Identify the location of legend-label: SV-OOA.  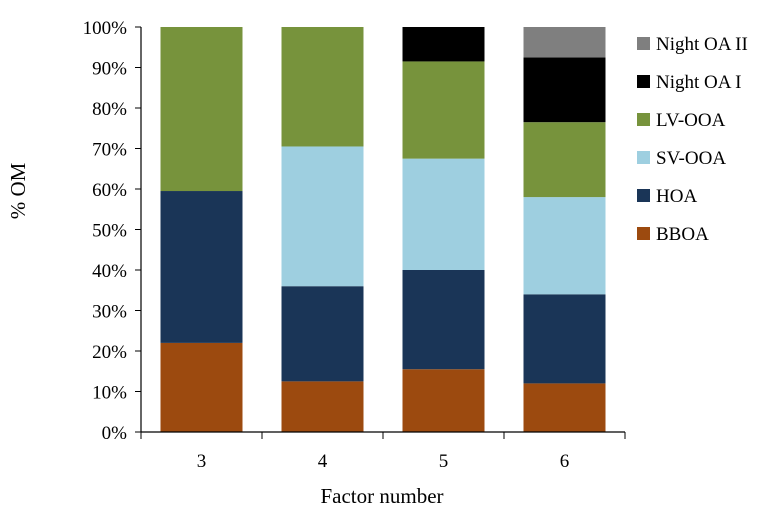
(691, 158).